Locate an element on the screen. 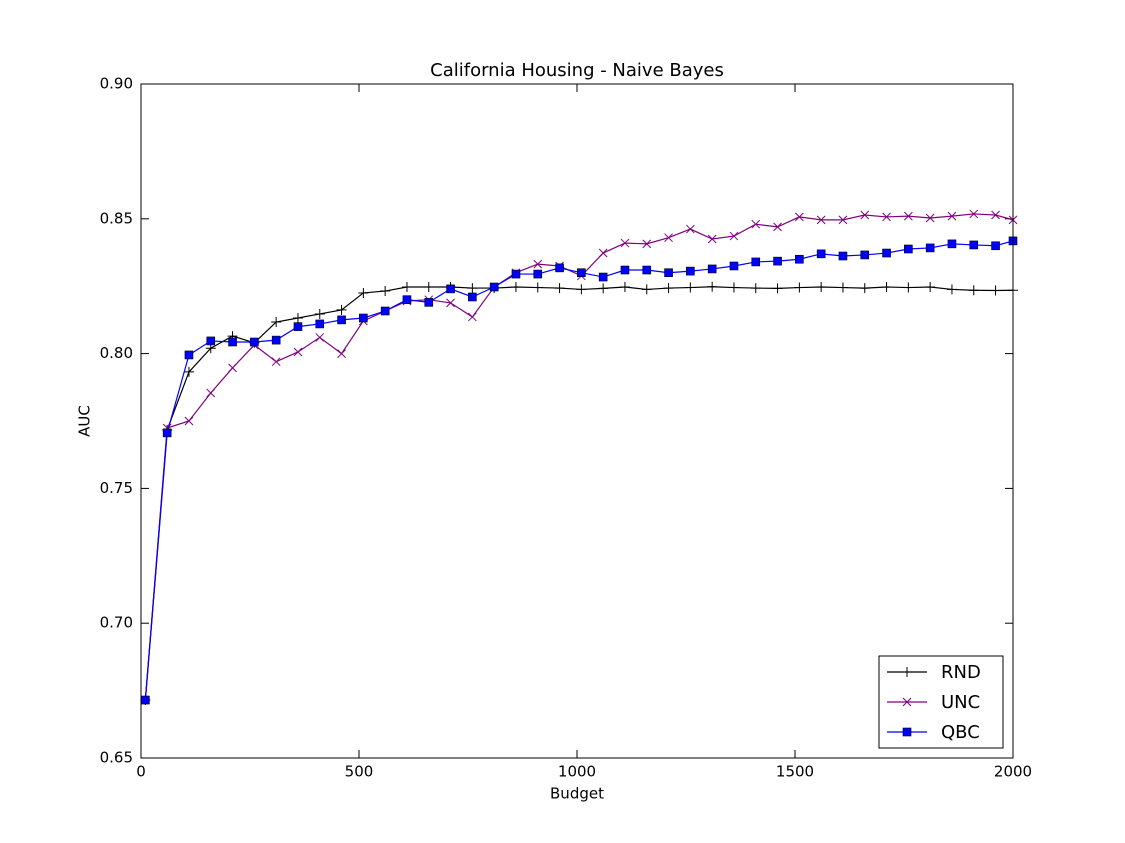 Image resolution: width=1125 pixels, height=843 pixels. x-axis-label: Budget is located at coordinates (577, 794).